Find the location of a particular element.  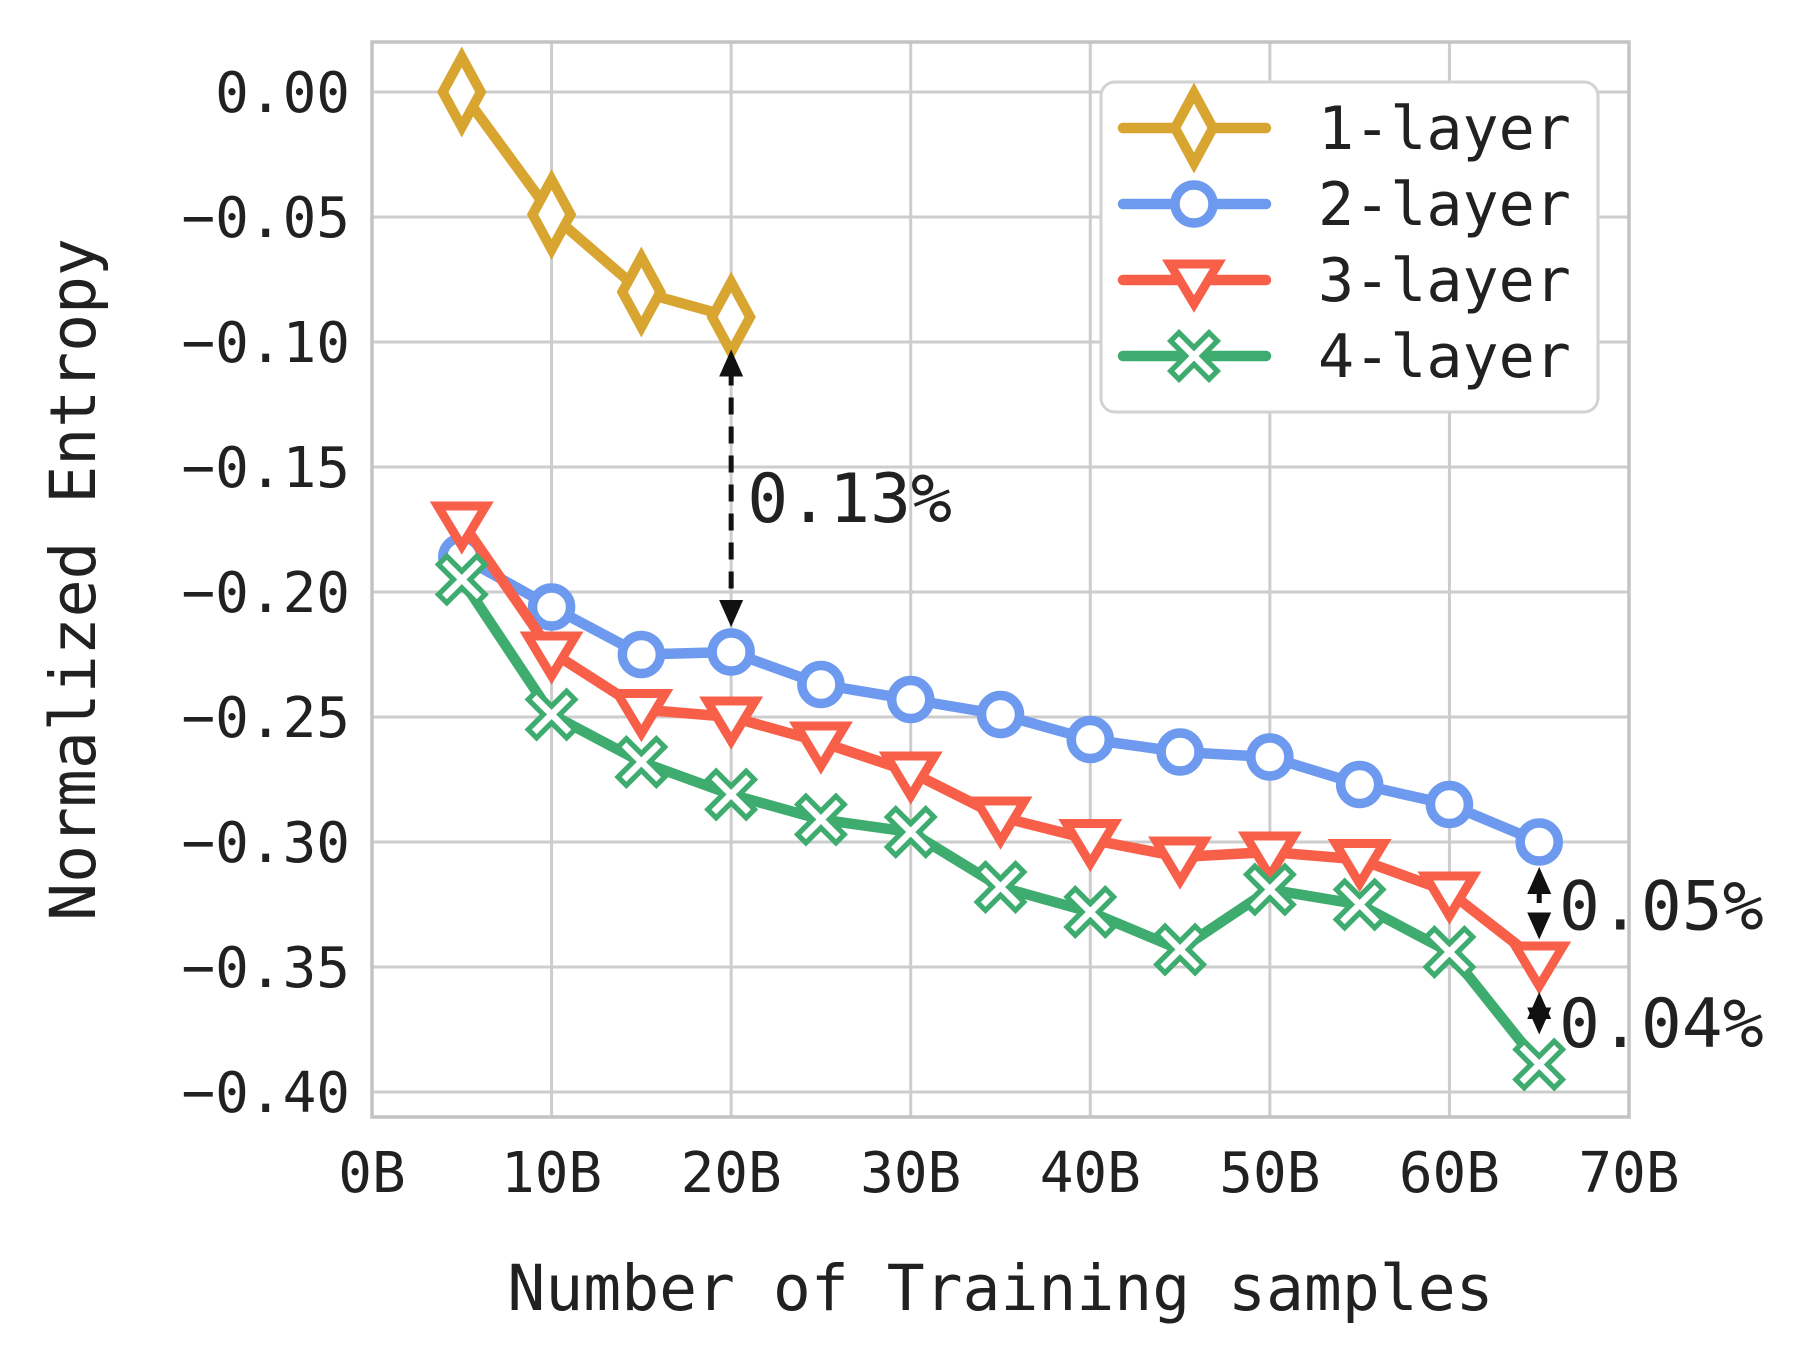

legend-item-3-layer: 3-layer is located at coordinates (1344, 281).